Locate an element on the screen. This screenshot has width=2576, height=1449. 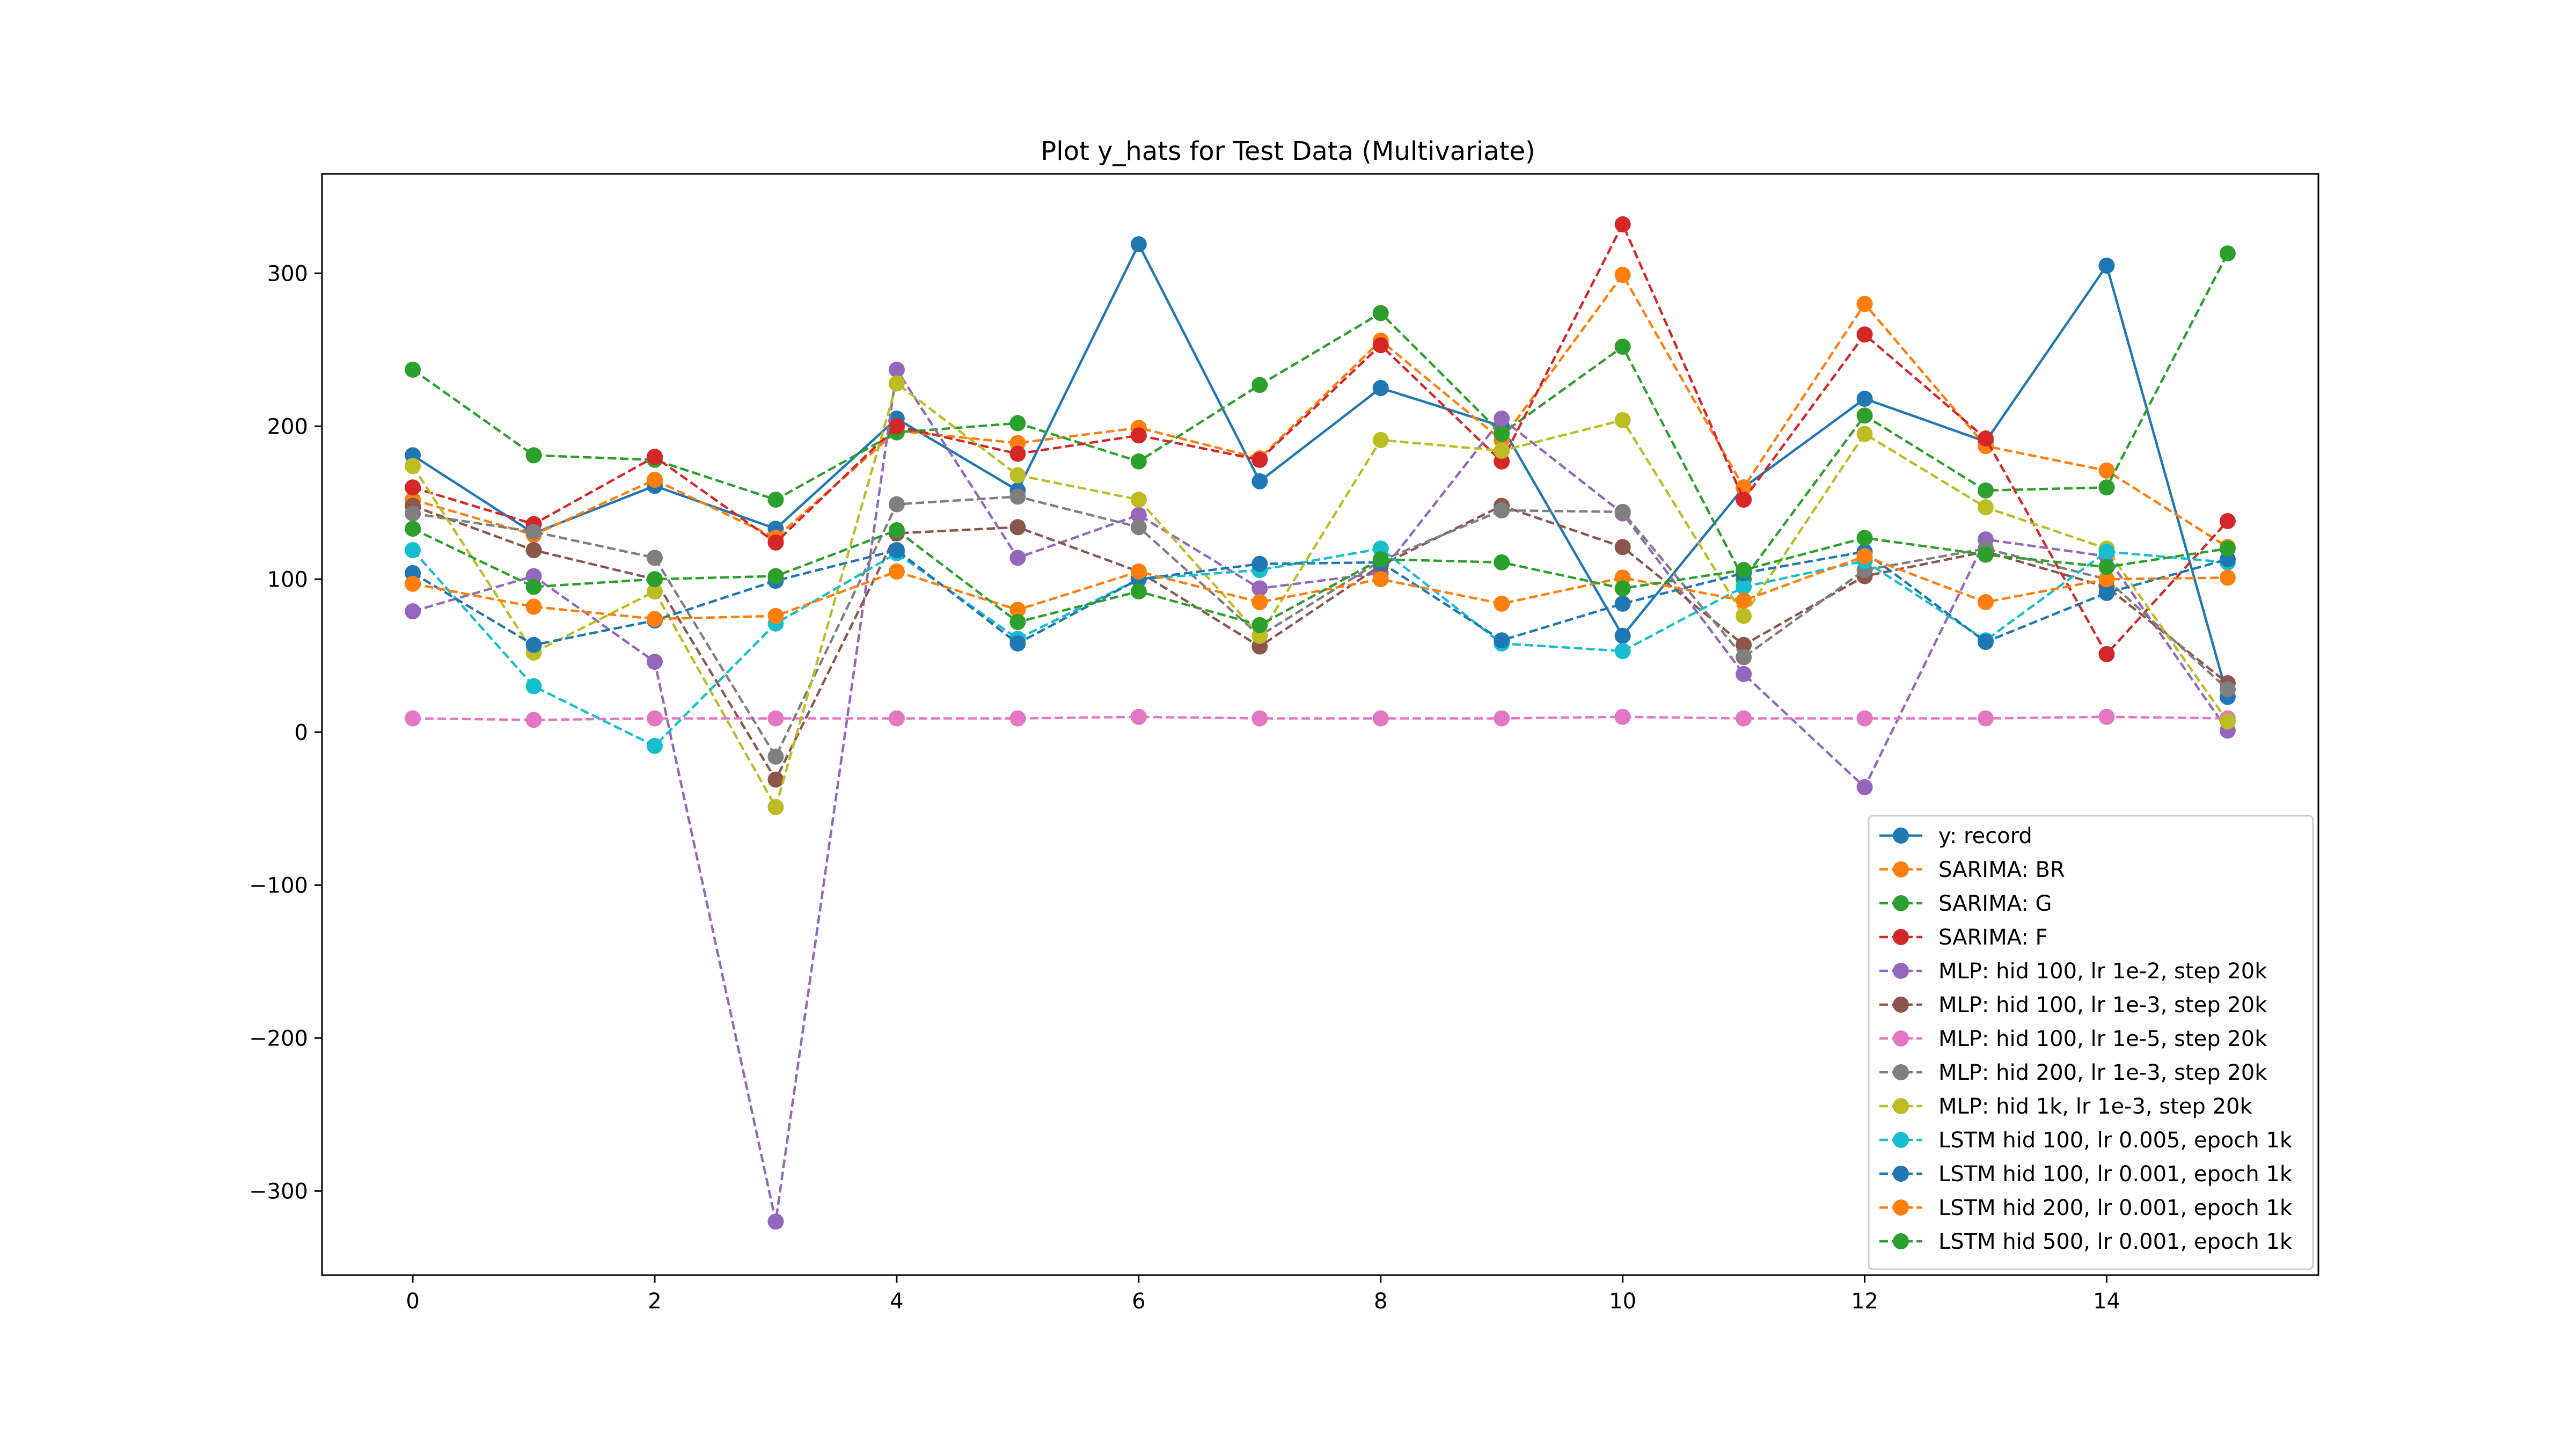
y-tick-label: 100 is located at coordinates (287, 579).